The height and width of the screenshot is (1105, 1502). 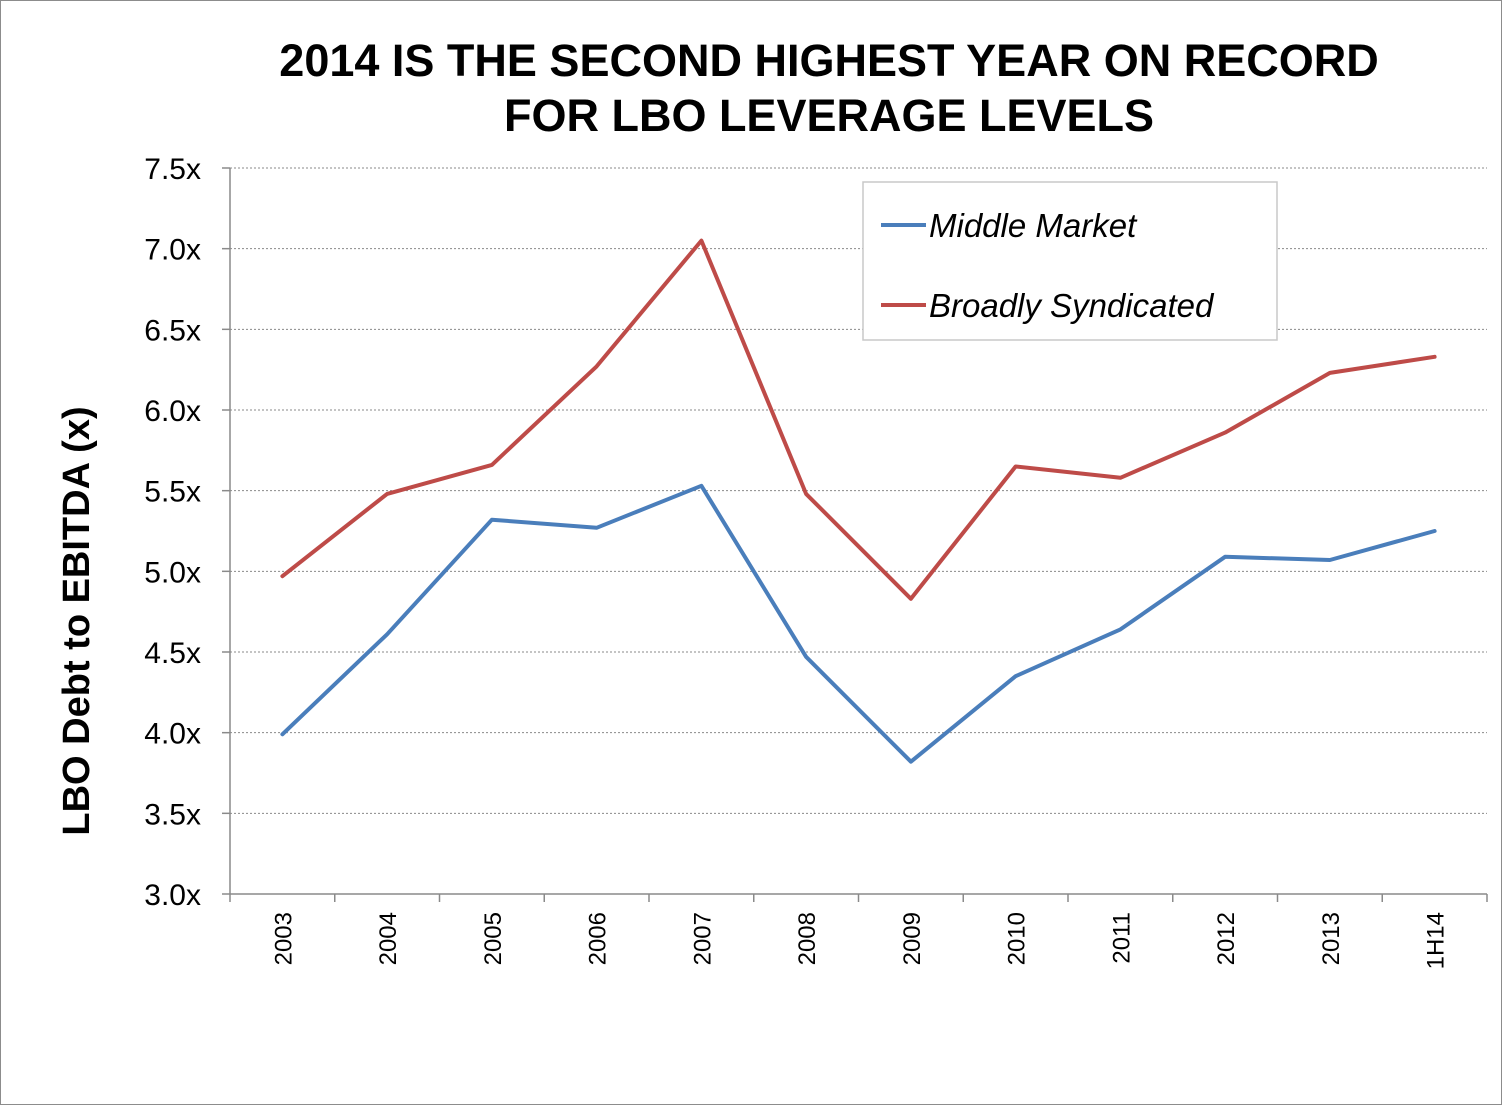 What do you see at coordinates (172, 169) in the screenshot?
I see `y-tick-label: 7.5x` at bounding box center [172, 169].